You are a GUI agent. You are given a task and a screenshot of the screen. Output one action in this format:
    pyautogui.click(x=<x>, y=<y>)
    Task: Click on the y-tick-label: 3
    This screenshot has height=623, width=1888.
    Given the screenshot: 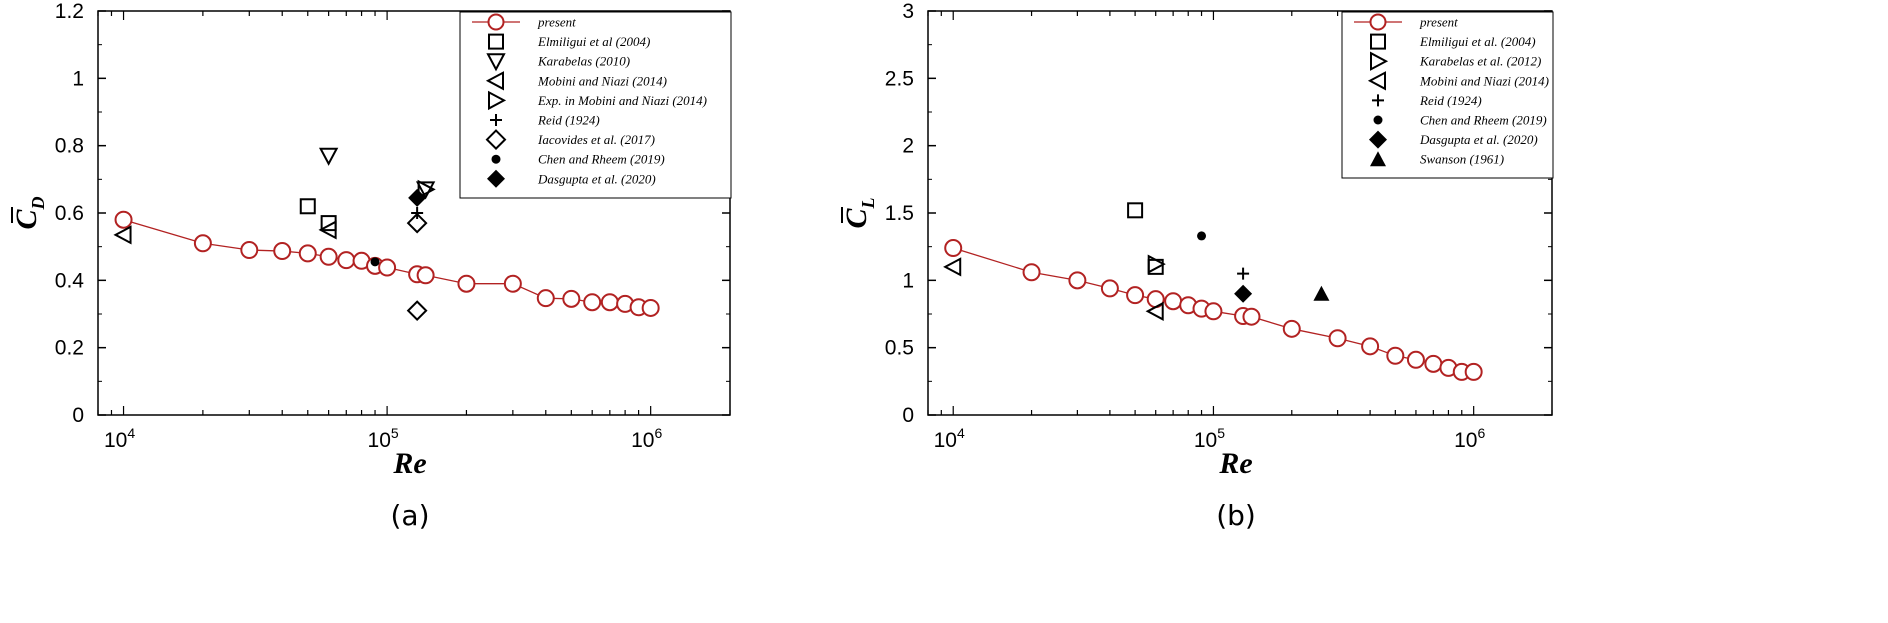 What is the action you would take?
    pyautogui.click(x=908, y=11)
    